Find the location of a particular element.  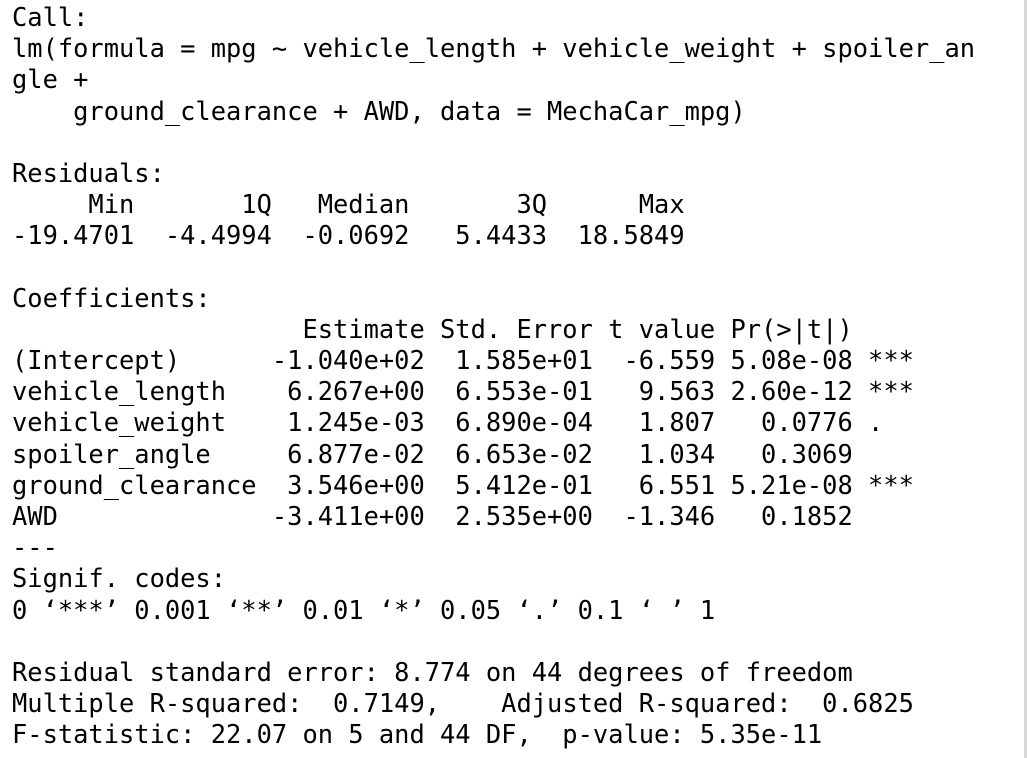

residuals-values-row: -19.4701 -4.4994 -0.0692 5.4433 18.5849 is located at coordinates (356, 235).